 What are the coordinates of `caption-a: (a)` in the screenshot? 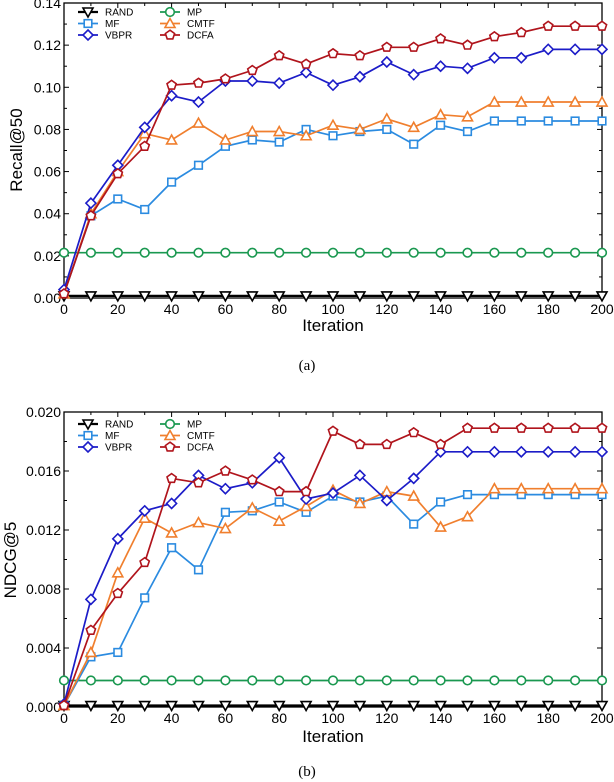 It's located at (307, 366).